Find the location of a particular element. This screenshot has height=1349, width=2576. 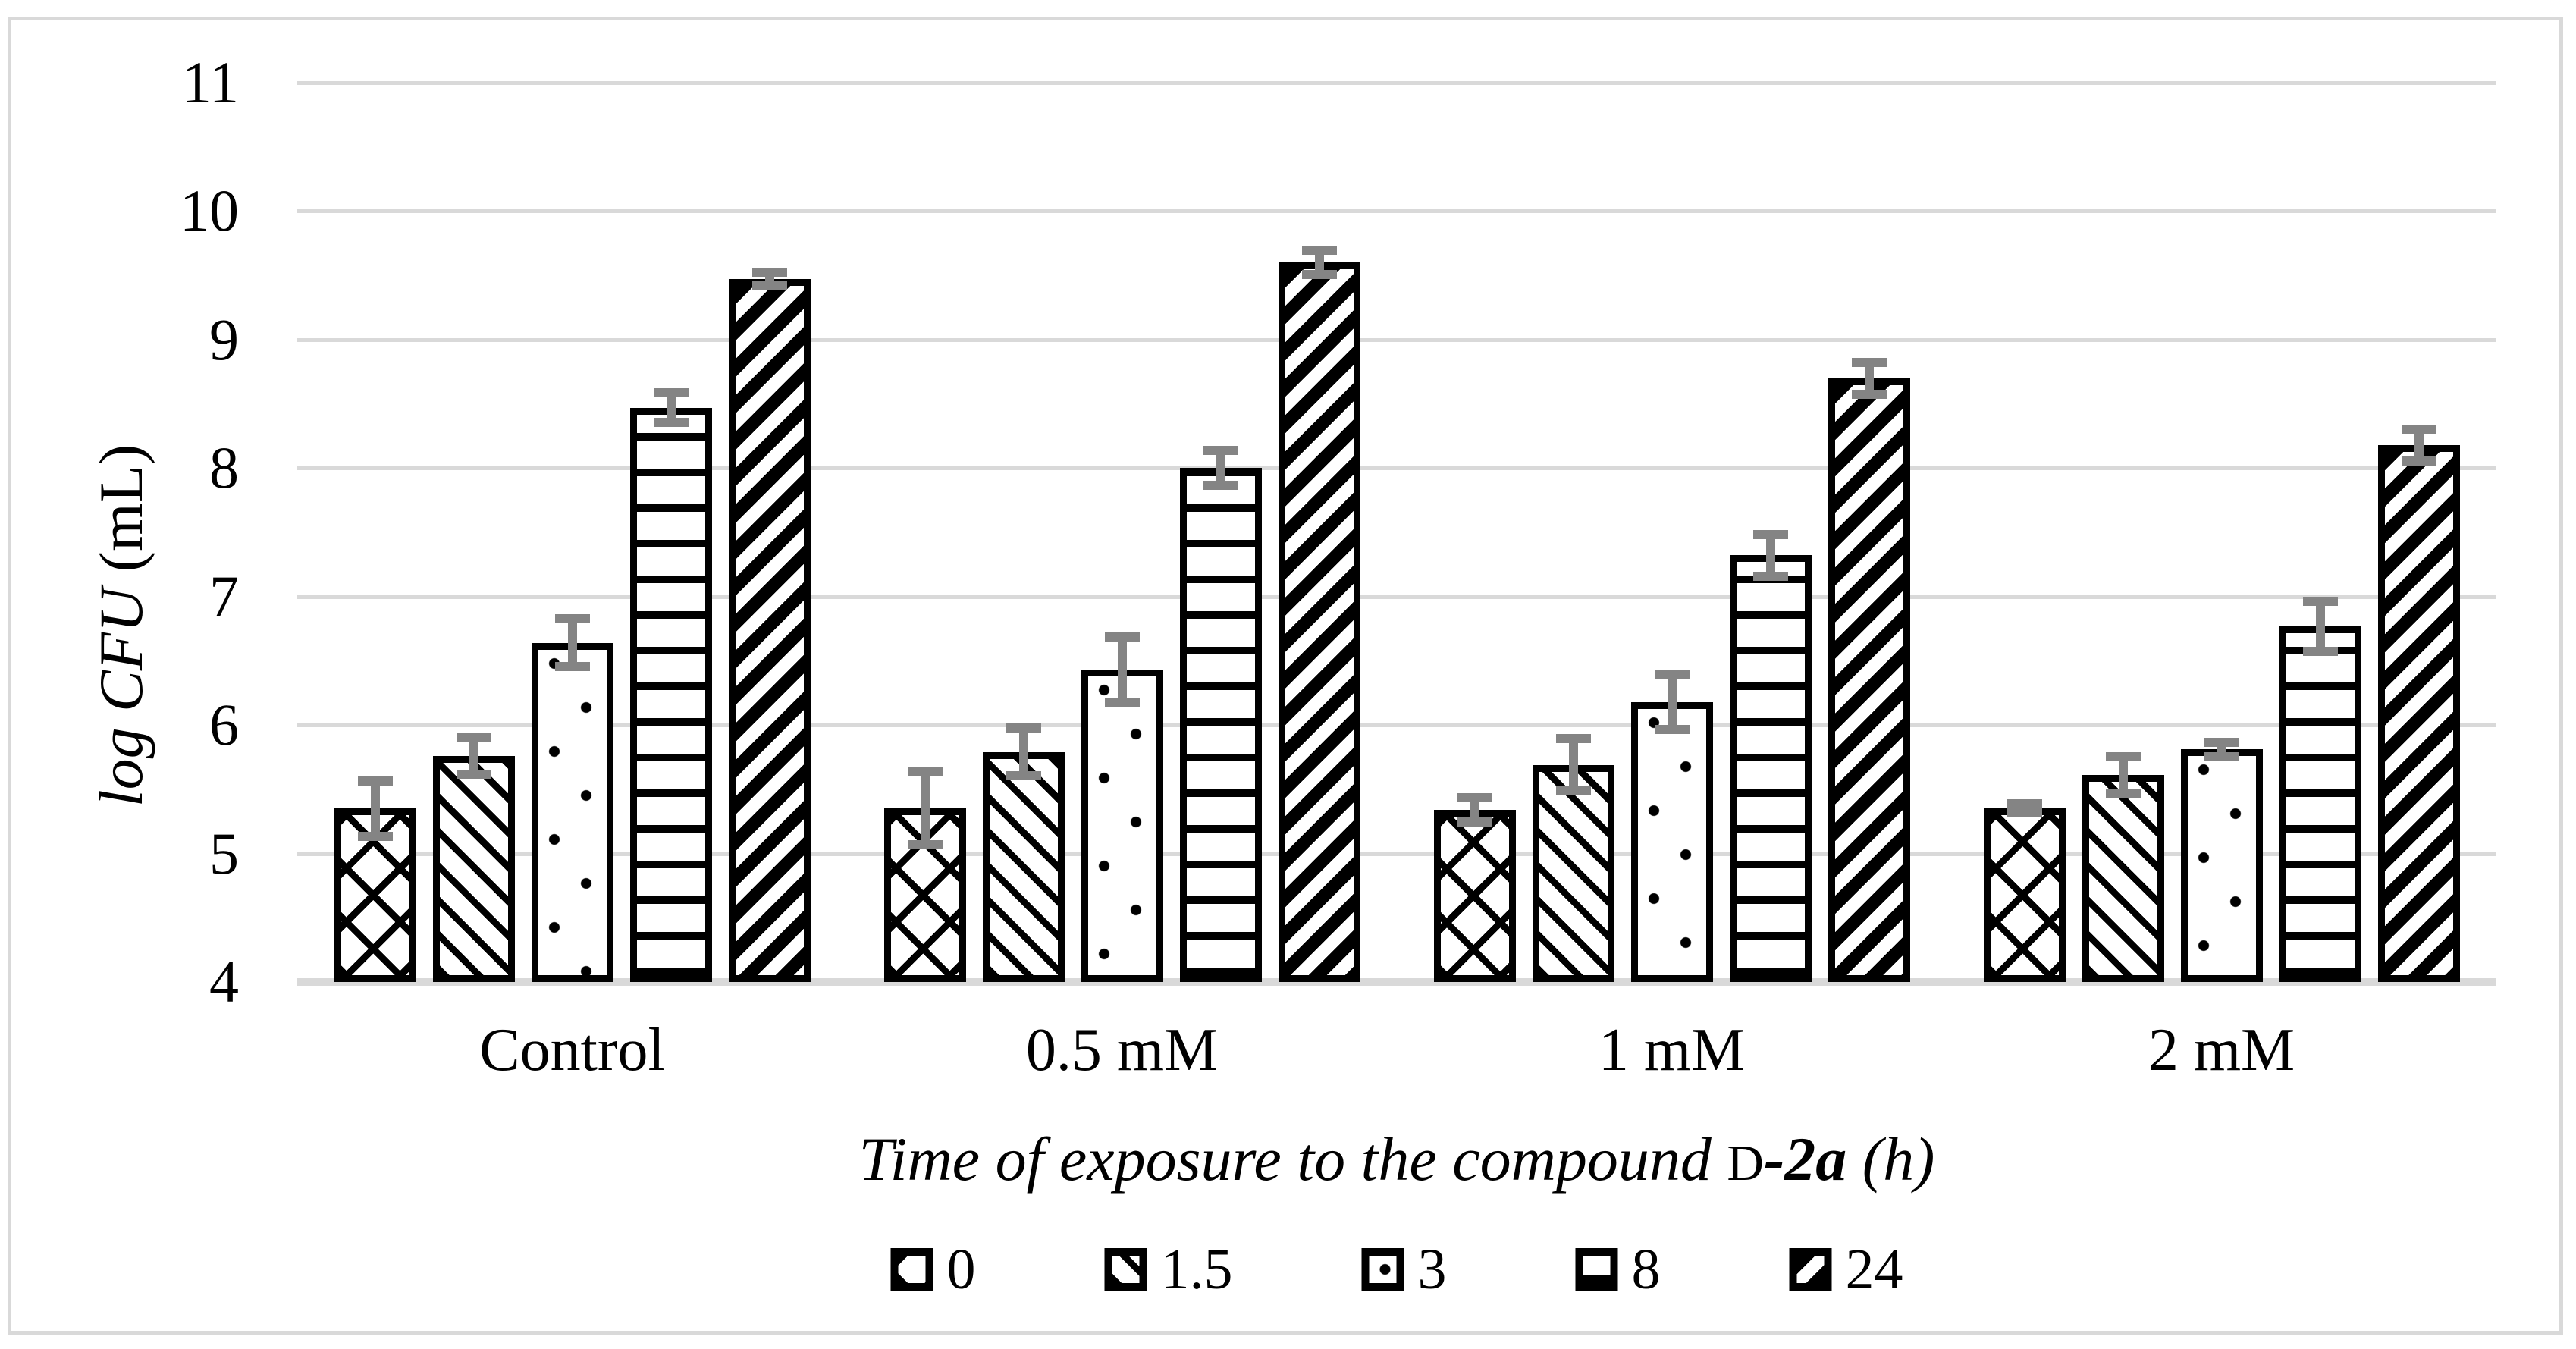

bar-Control-24h is located at coordinates (769, 630).